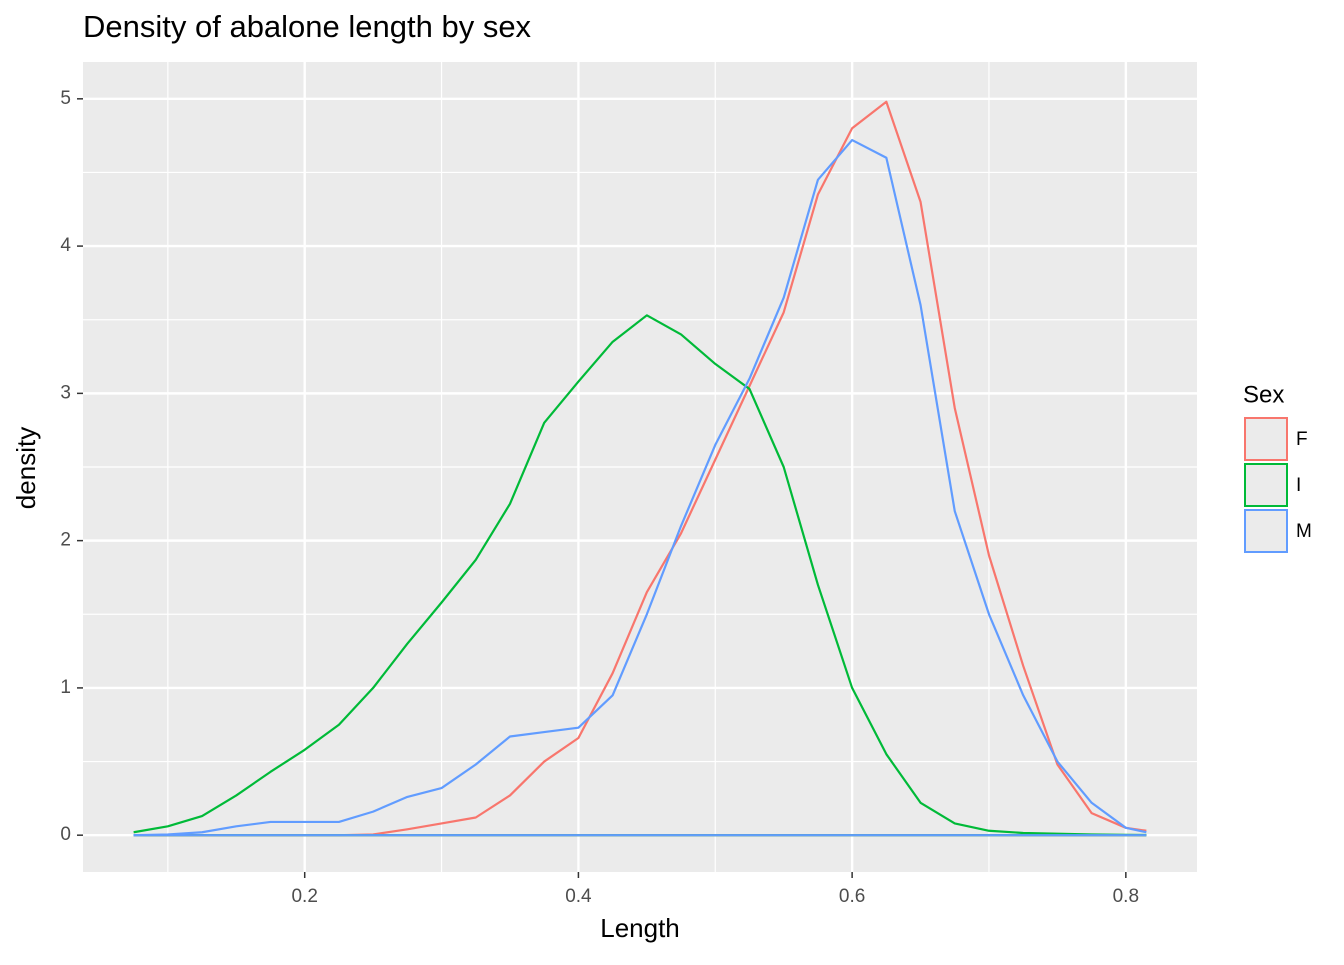 The image size is (1344, 965). What do you see at coordinates (65, 540) in the screenshot?
I see `y-tick-label: 2` at bounding box center [65, 540].